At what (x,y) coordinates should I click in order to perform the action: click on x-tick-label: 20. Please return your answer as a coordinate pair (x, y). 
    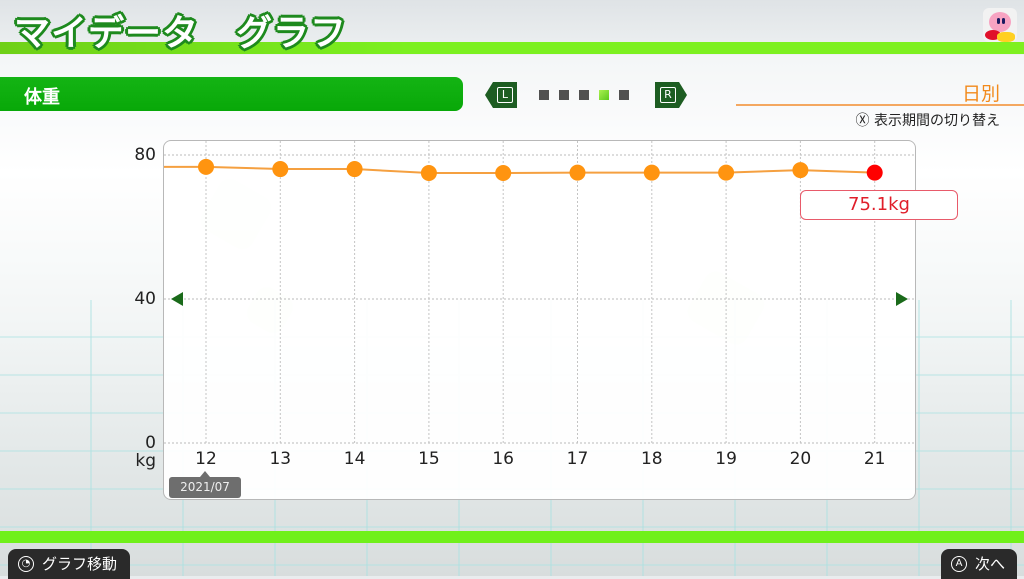
    Looking at the image, I should click on (800, 459).